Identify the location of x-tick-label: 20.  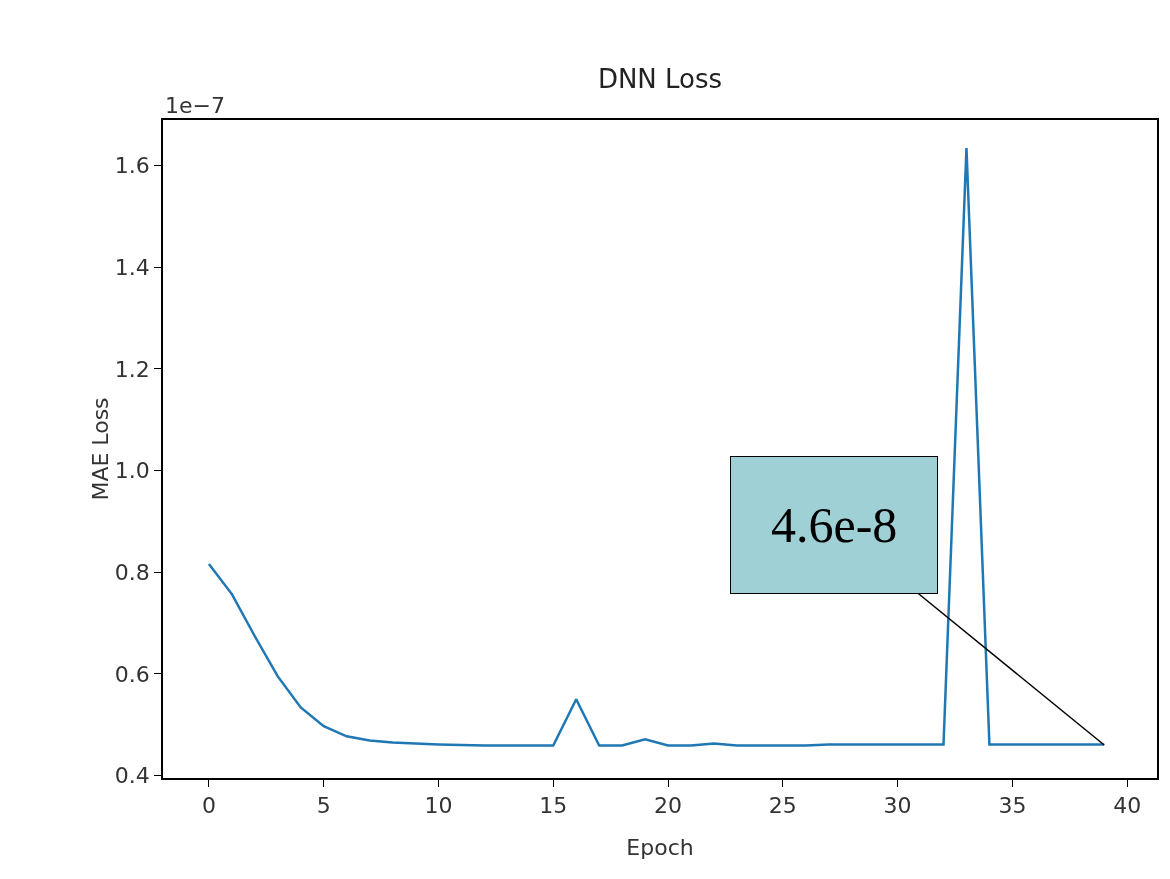
(668, 806).